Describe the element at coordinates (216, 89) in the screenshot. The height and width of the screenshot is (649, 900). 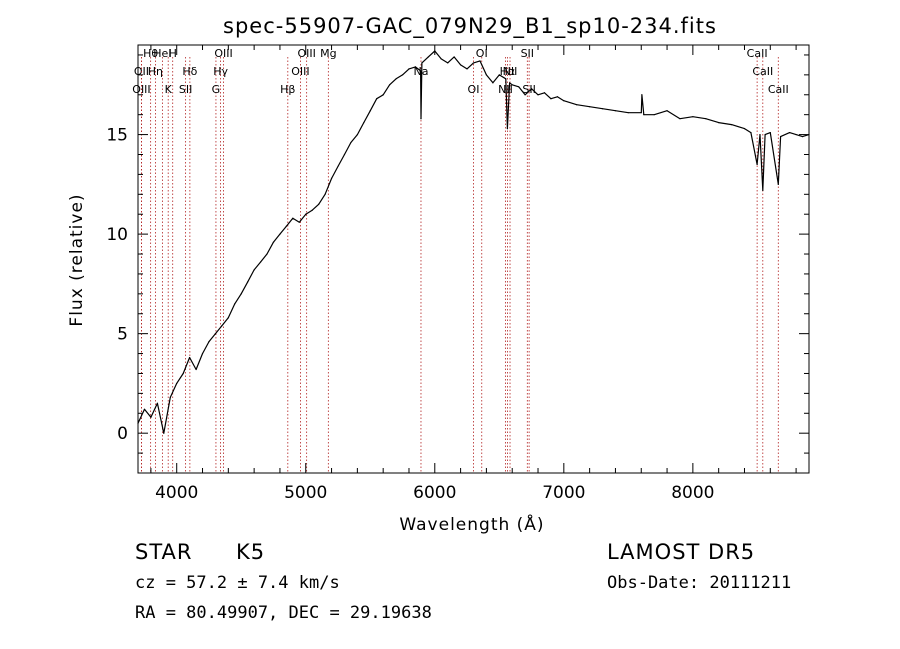
I see `line-label: G` at that location.